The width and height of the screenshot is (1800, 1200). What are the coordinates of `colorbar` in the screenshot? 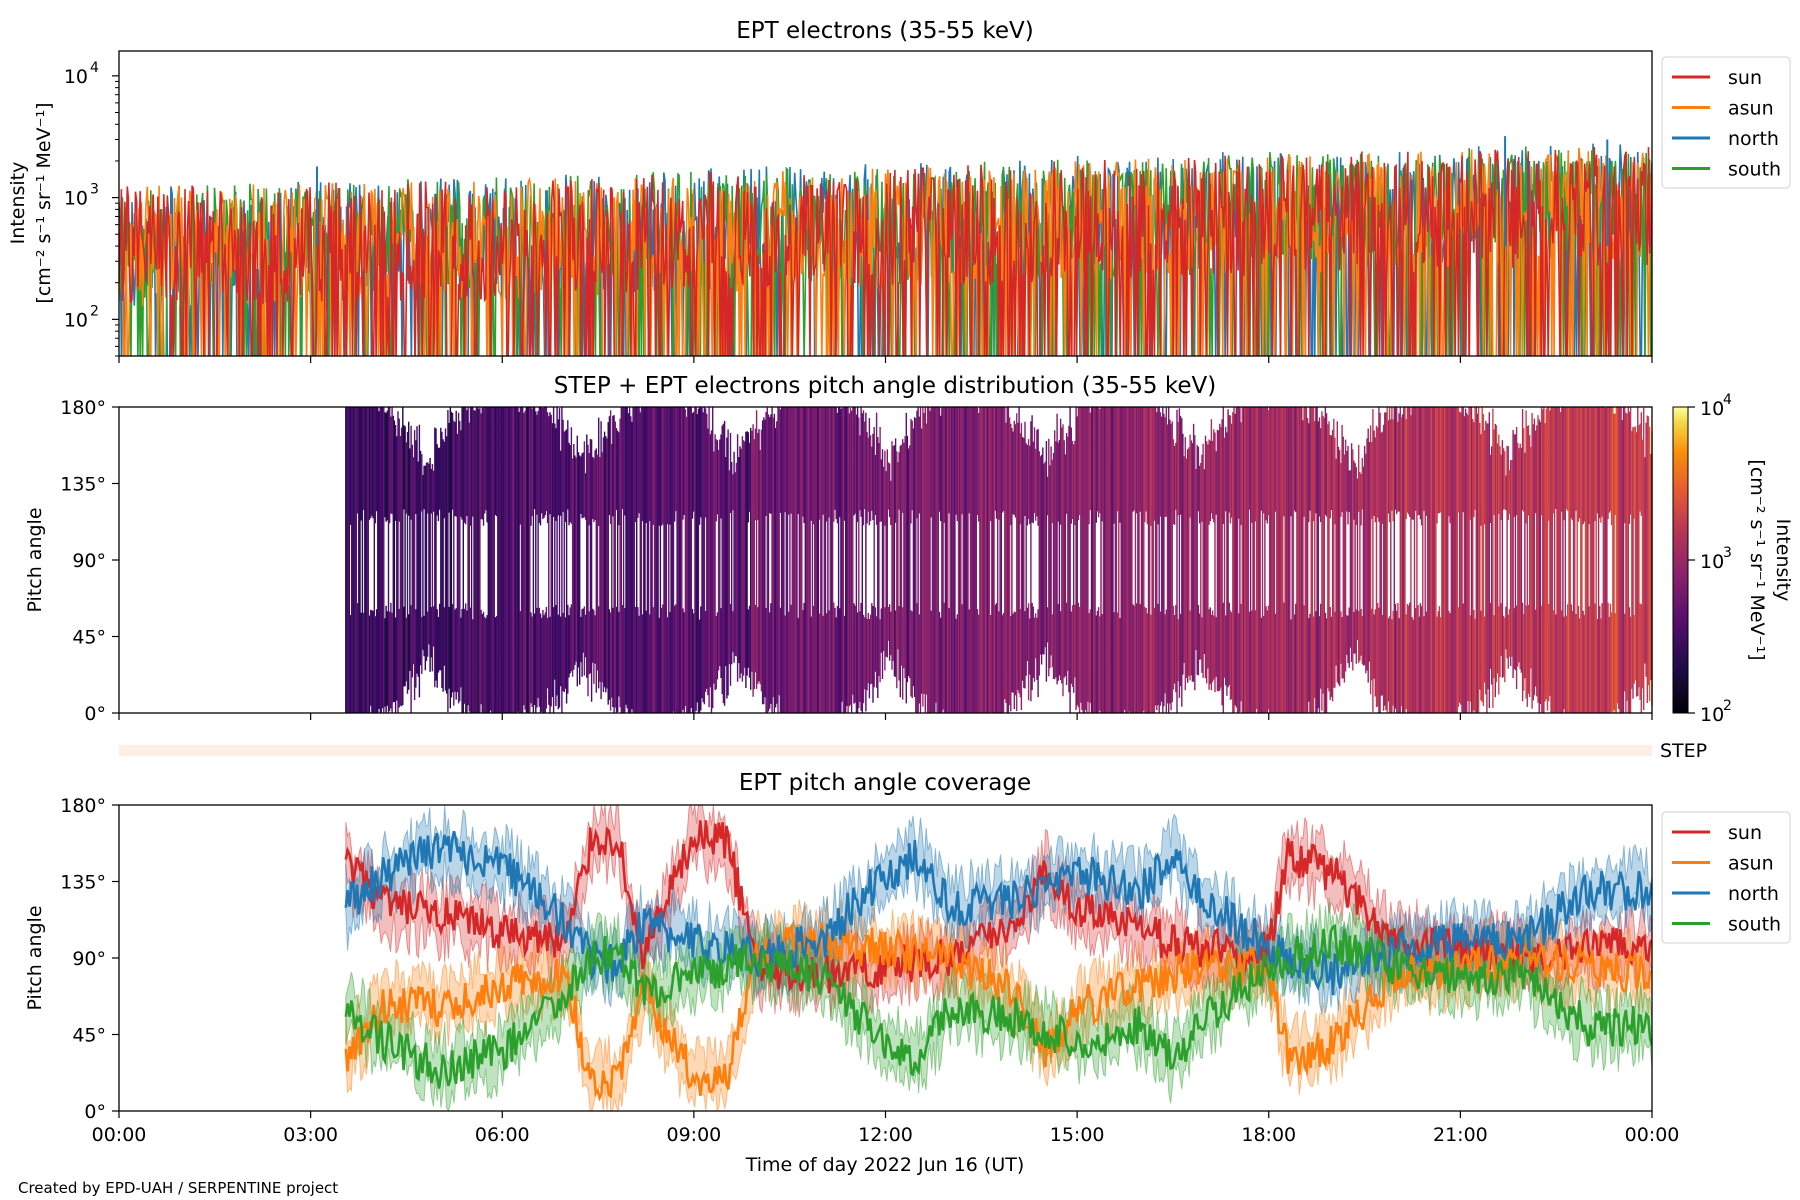 It's located at (1680, 560).